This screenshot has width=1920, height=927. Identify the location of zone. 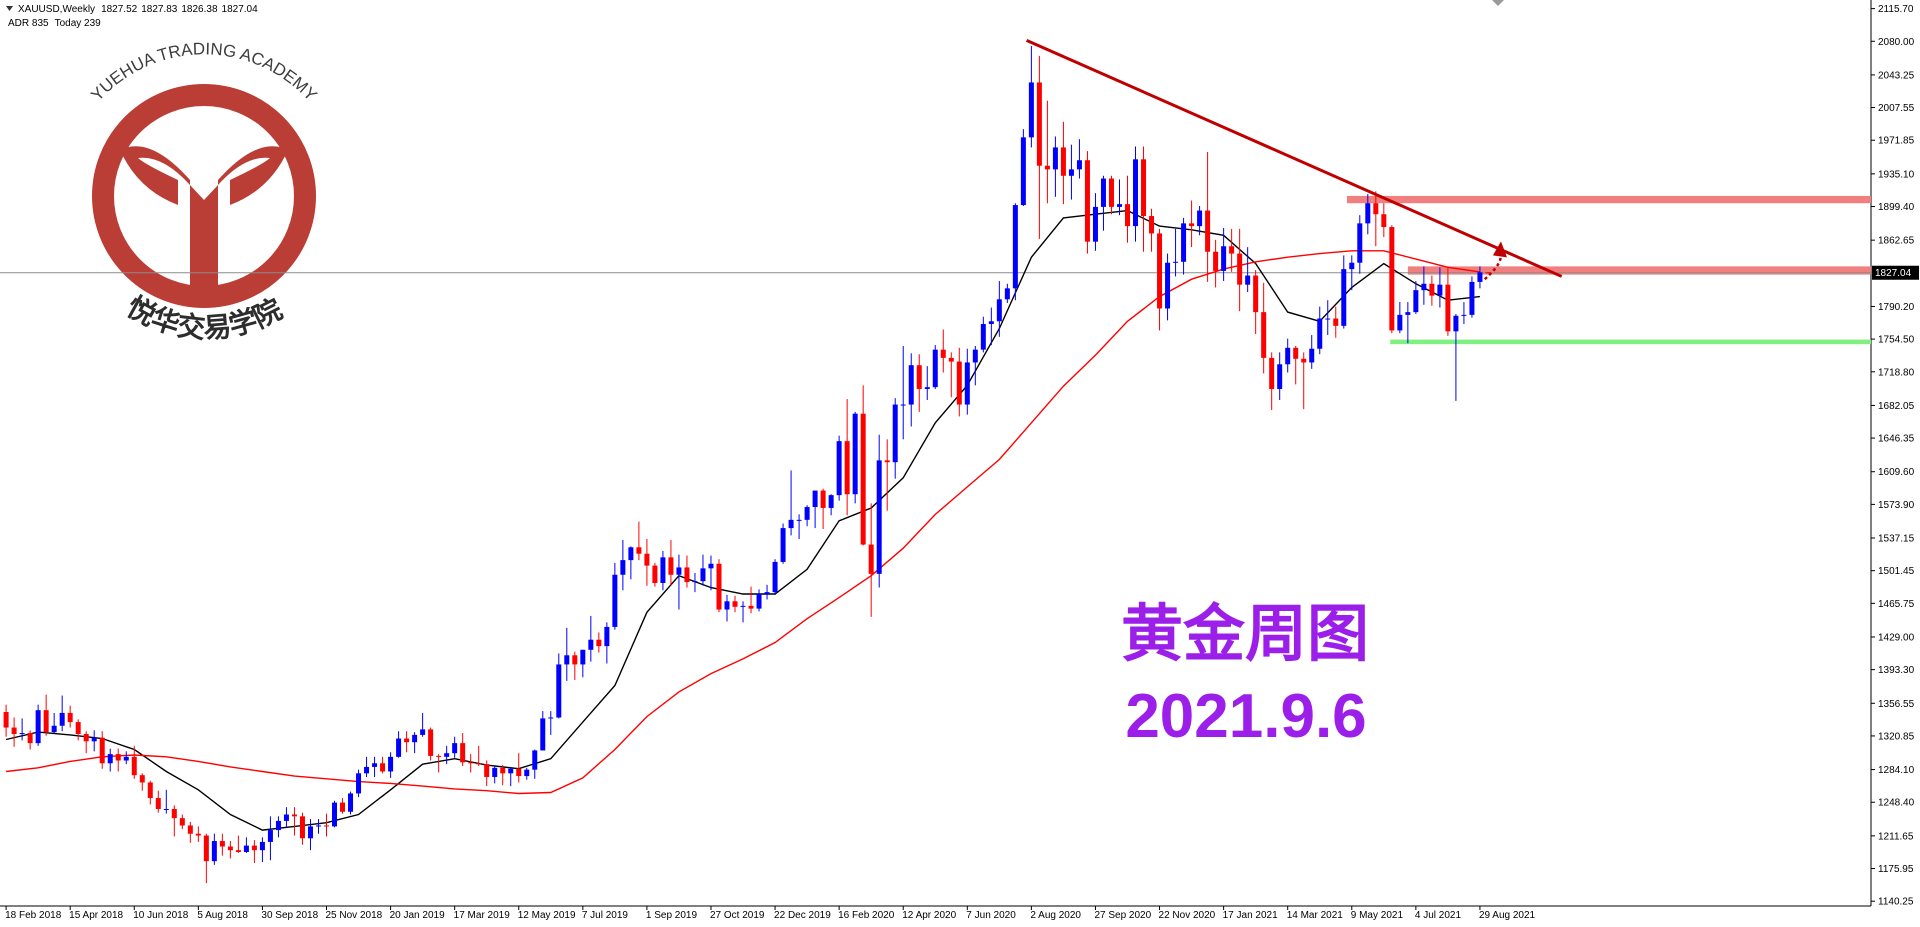
(1608, 199).